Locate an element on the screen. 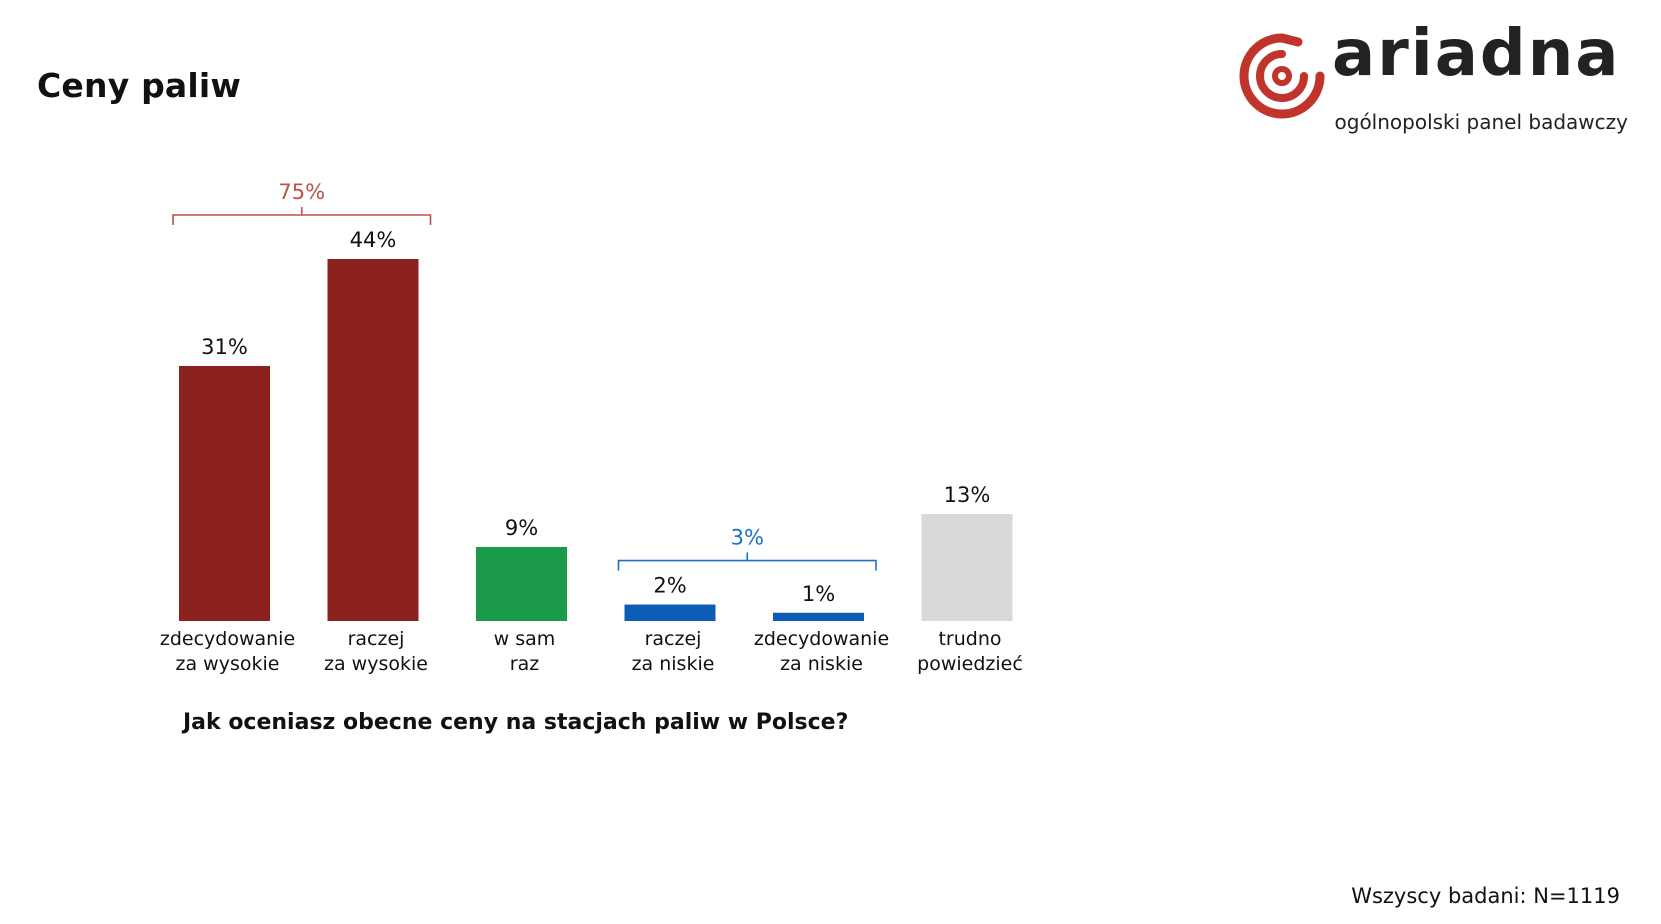 The image size is (1661, 924). bar-value-label: 44% is located at coordinates (373, 240).